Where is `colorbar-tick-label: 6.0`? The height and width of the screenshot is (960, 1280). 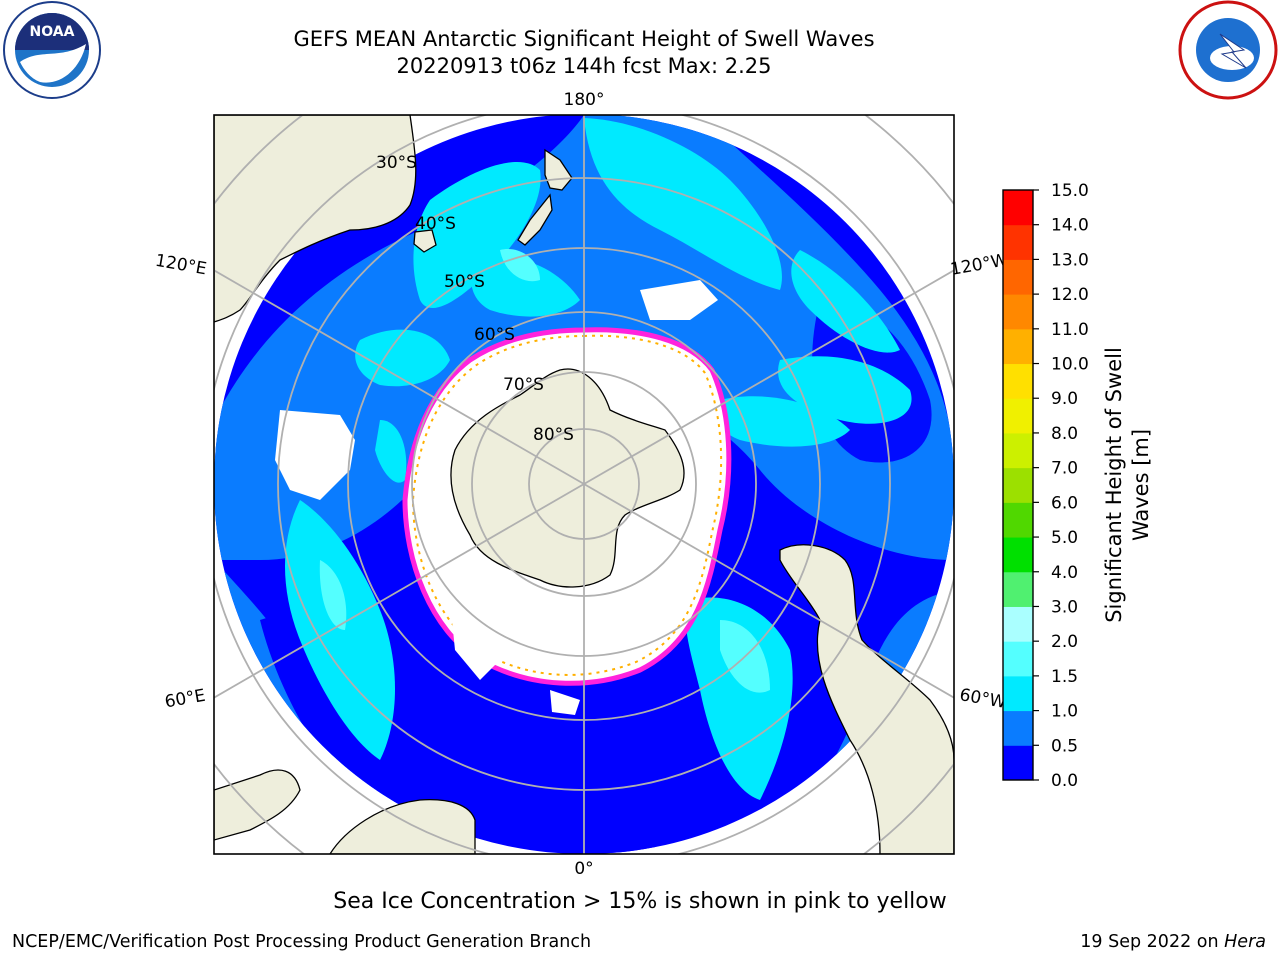 colorbar-tick-label: 6.0 is located at coordinates (1064, 503).